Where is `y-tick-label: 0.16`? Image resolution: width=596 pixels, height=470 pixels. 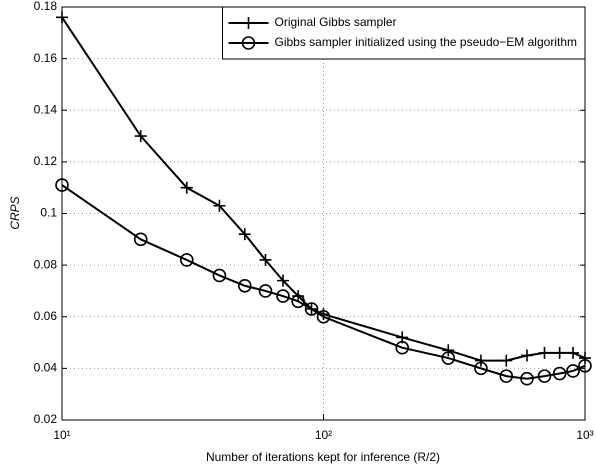 y-tick-label: 0.16 is located at coordinates (46, 58).